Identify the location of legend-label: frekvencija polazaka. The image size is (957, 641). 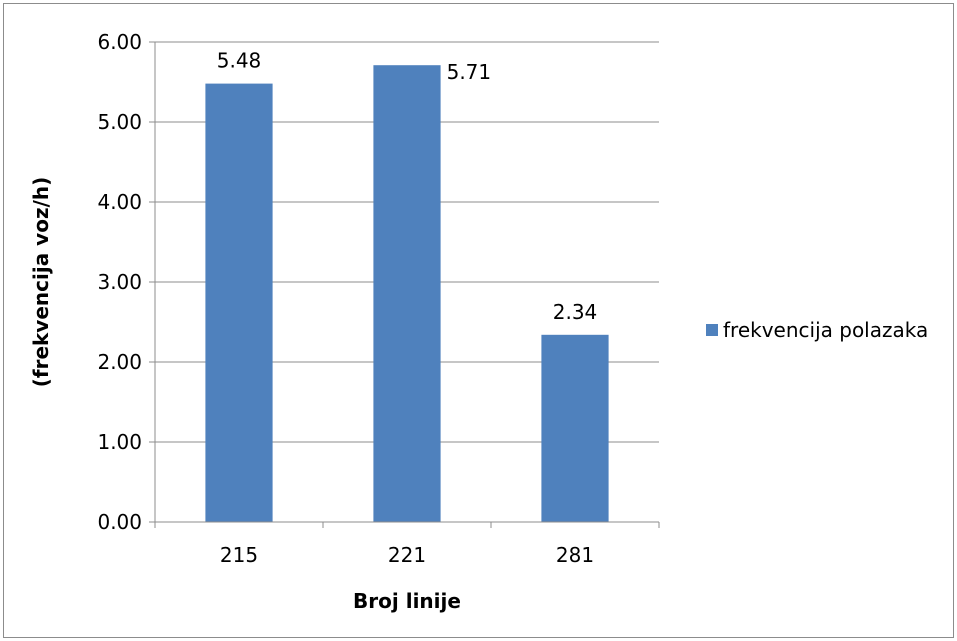
(825, 330).